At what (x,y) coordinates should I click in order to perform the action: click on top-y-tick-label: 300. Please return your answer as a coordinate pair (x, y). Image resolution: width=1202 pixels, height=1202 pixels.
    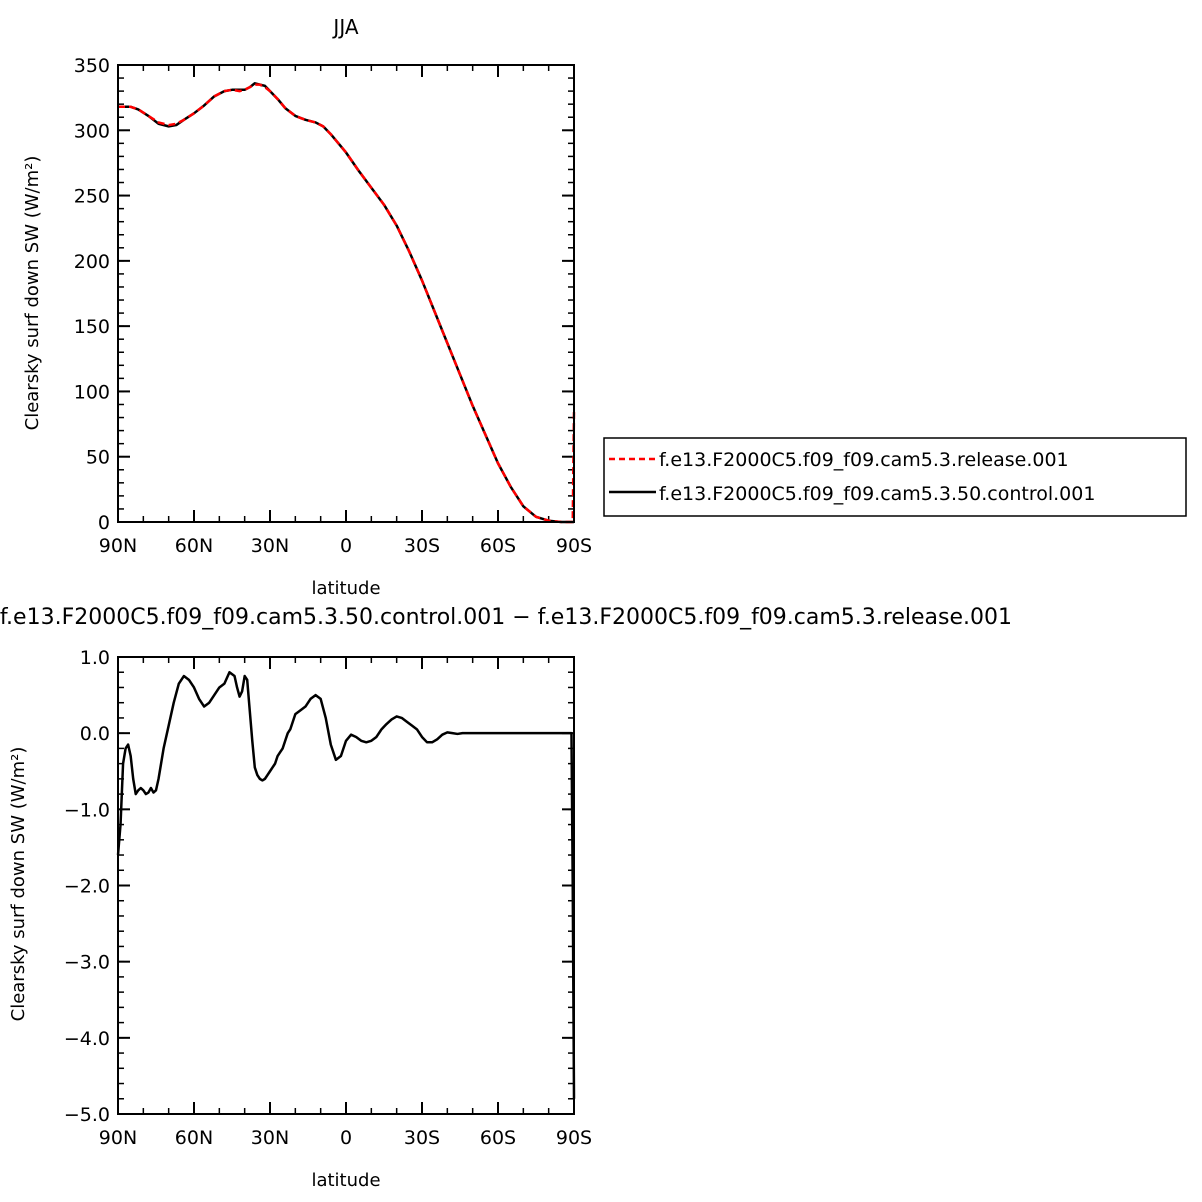
    Looking at the image, I should click on (92, 131).